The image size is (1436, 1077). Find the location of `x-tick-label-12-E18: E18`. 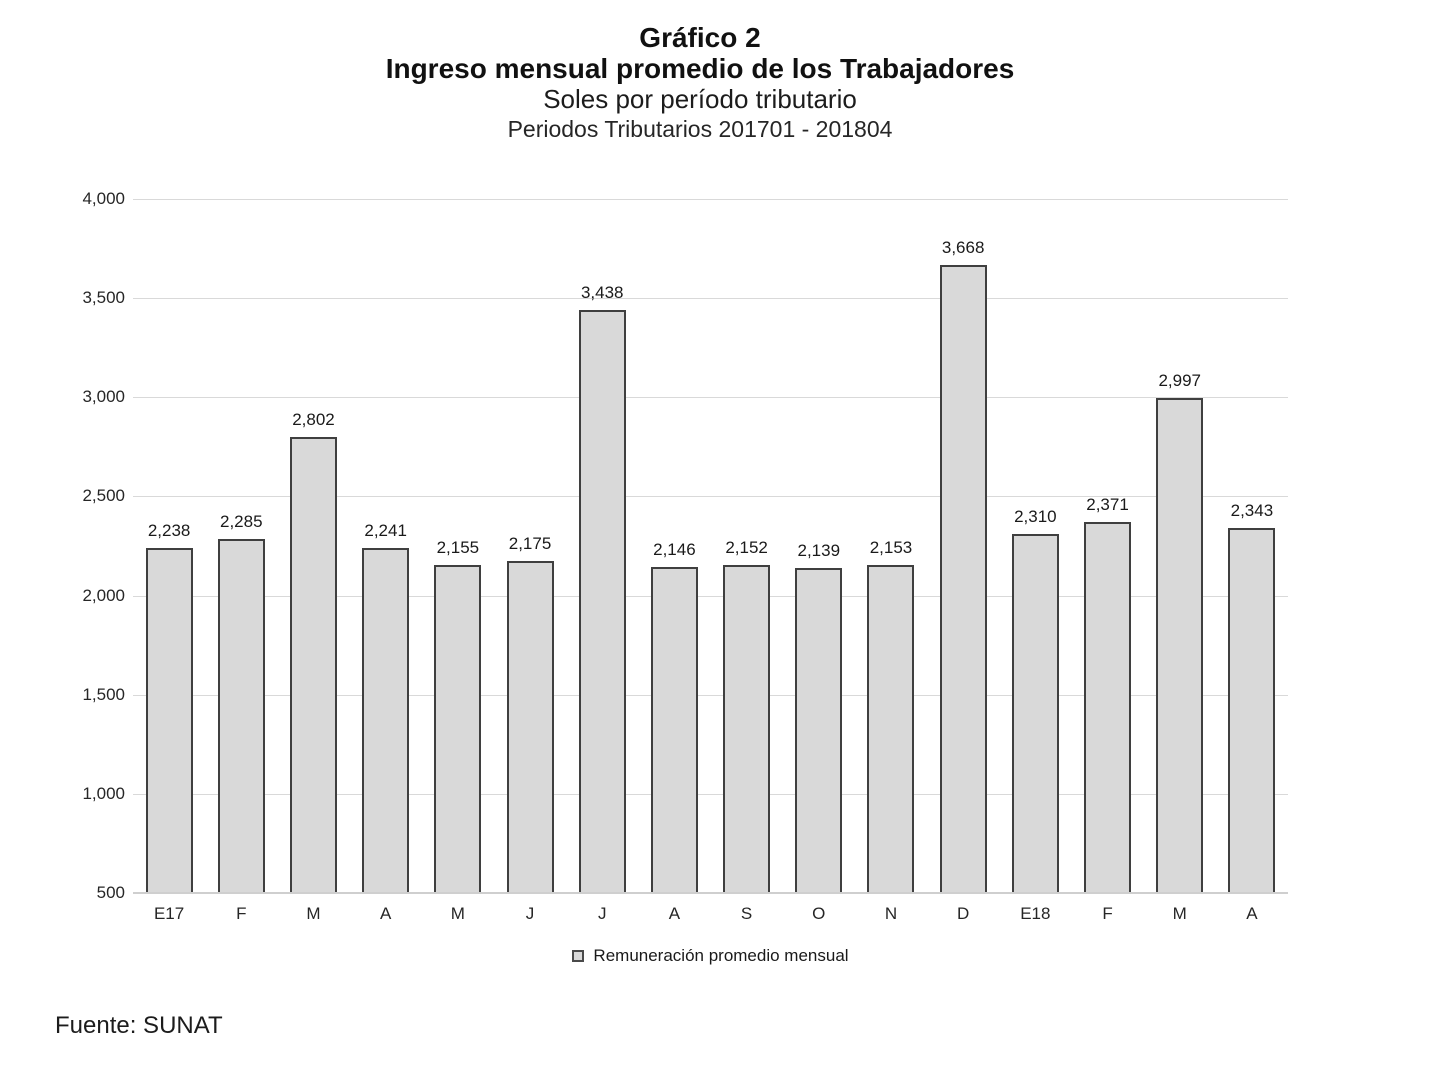

x-tick-label-12-E18: E18 is located at coordinates (1035, 913).